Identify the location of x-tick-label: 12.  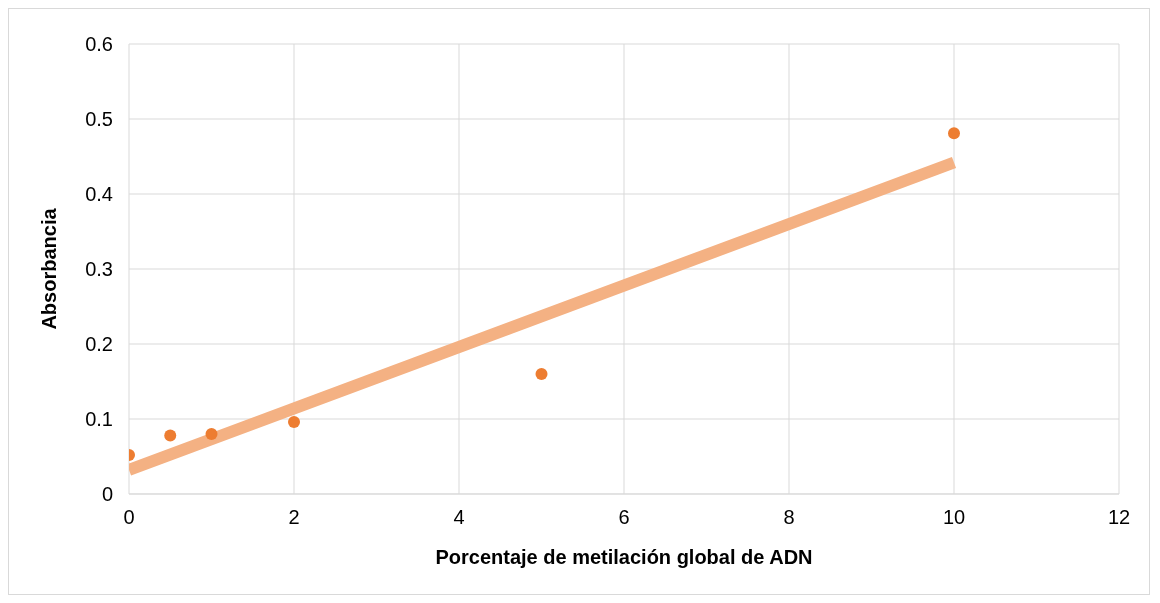
(1119, 517).